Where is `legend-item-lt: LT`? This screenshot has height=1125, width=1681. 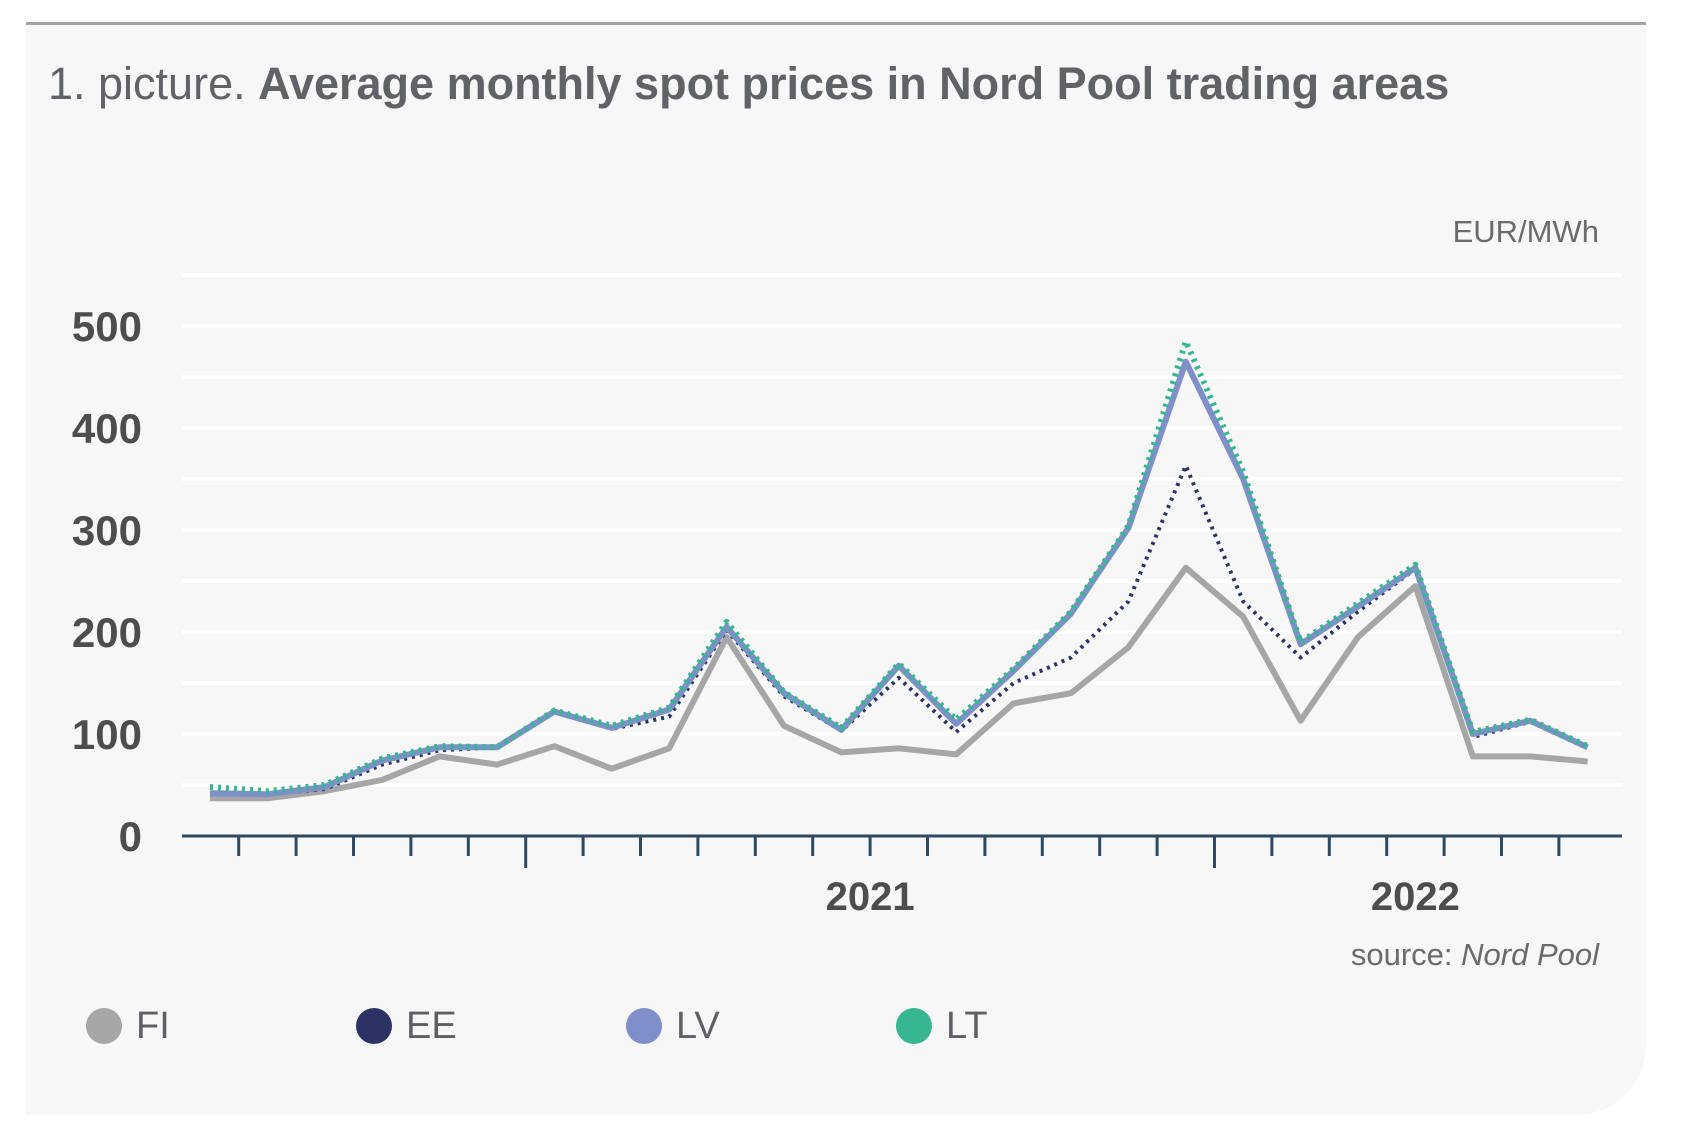 legend-item-lt: LT is located at coordinates (942, 1026).